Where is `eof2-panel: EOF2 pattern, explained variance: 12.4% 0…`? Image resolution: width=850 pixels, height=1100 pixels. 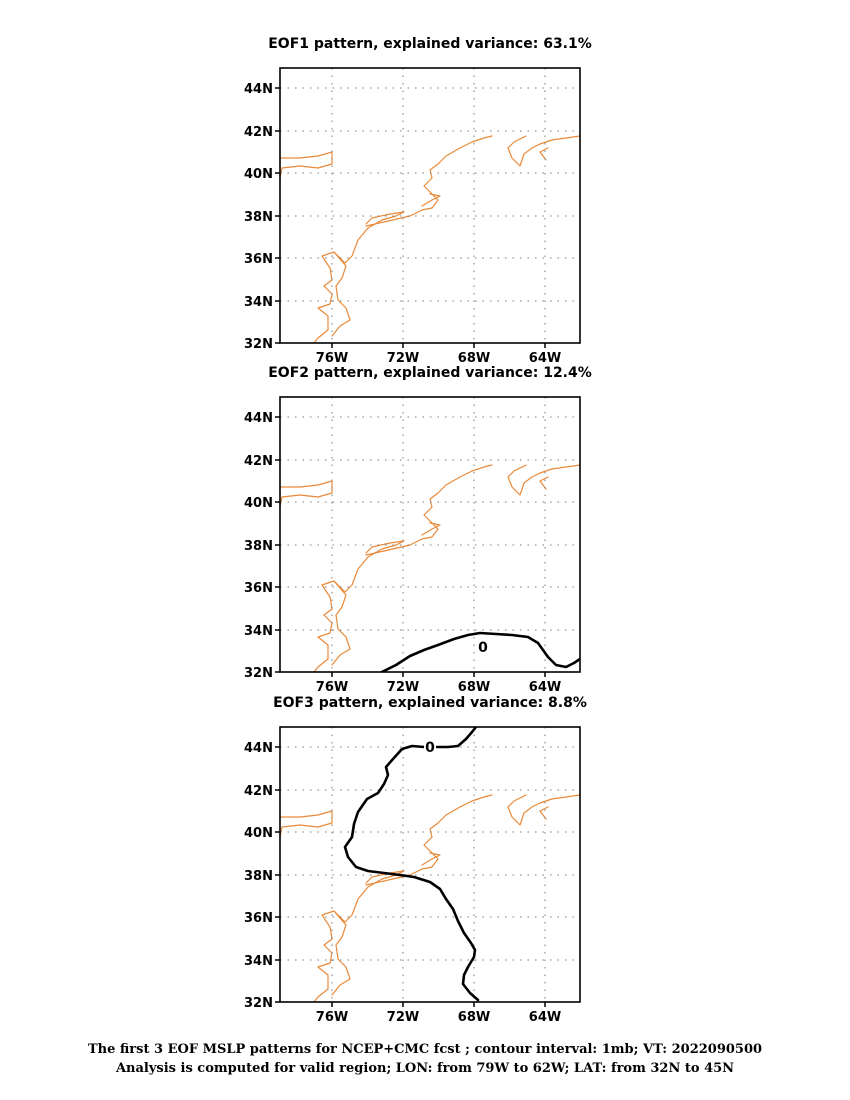
eof2-panel: EOF2 pattern, explained variance: 12.4% 0… is located at coordinates (418, 530).